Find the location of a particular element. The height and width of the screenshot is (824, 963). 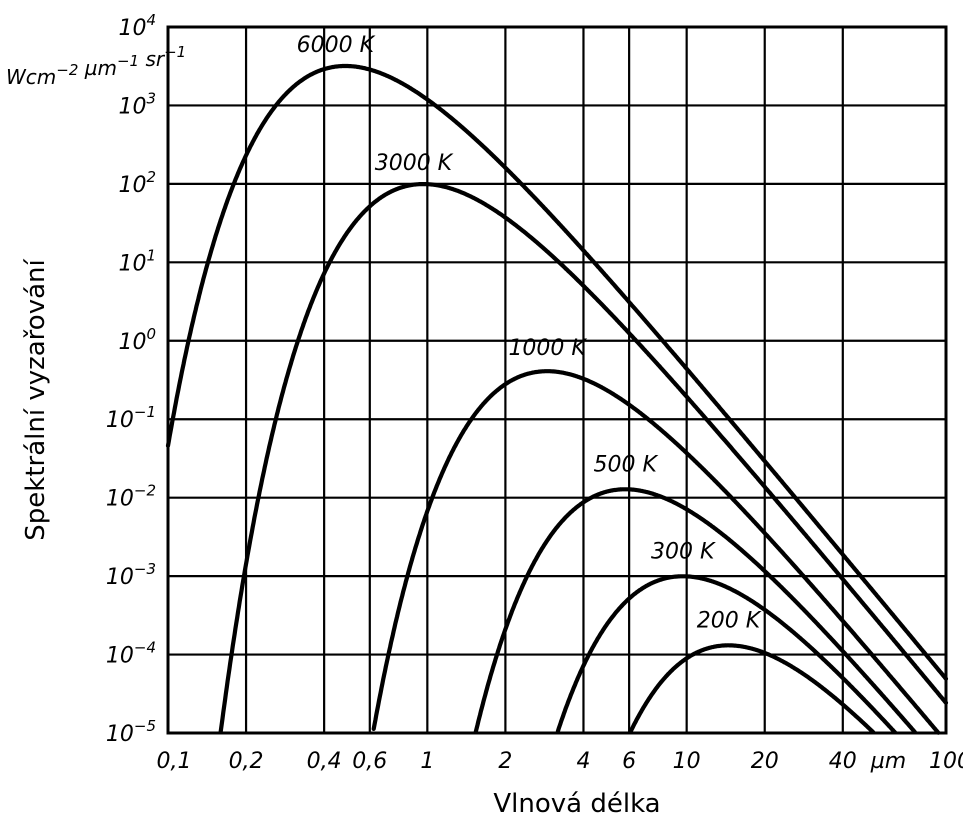

curve-label-500k: 500 K is located at coordinates (626, 464).